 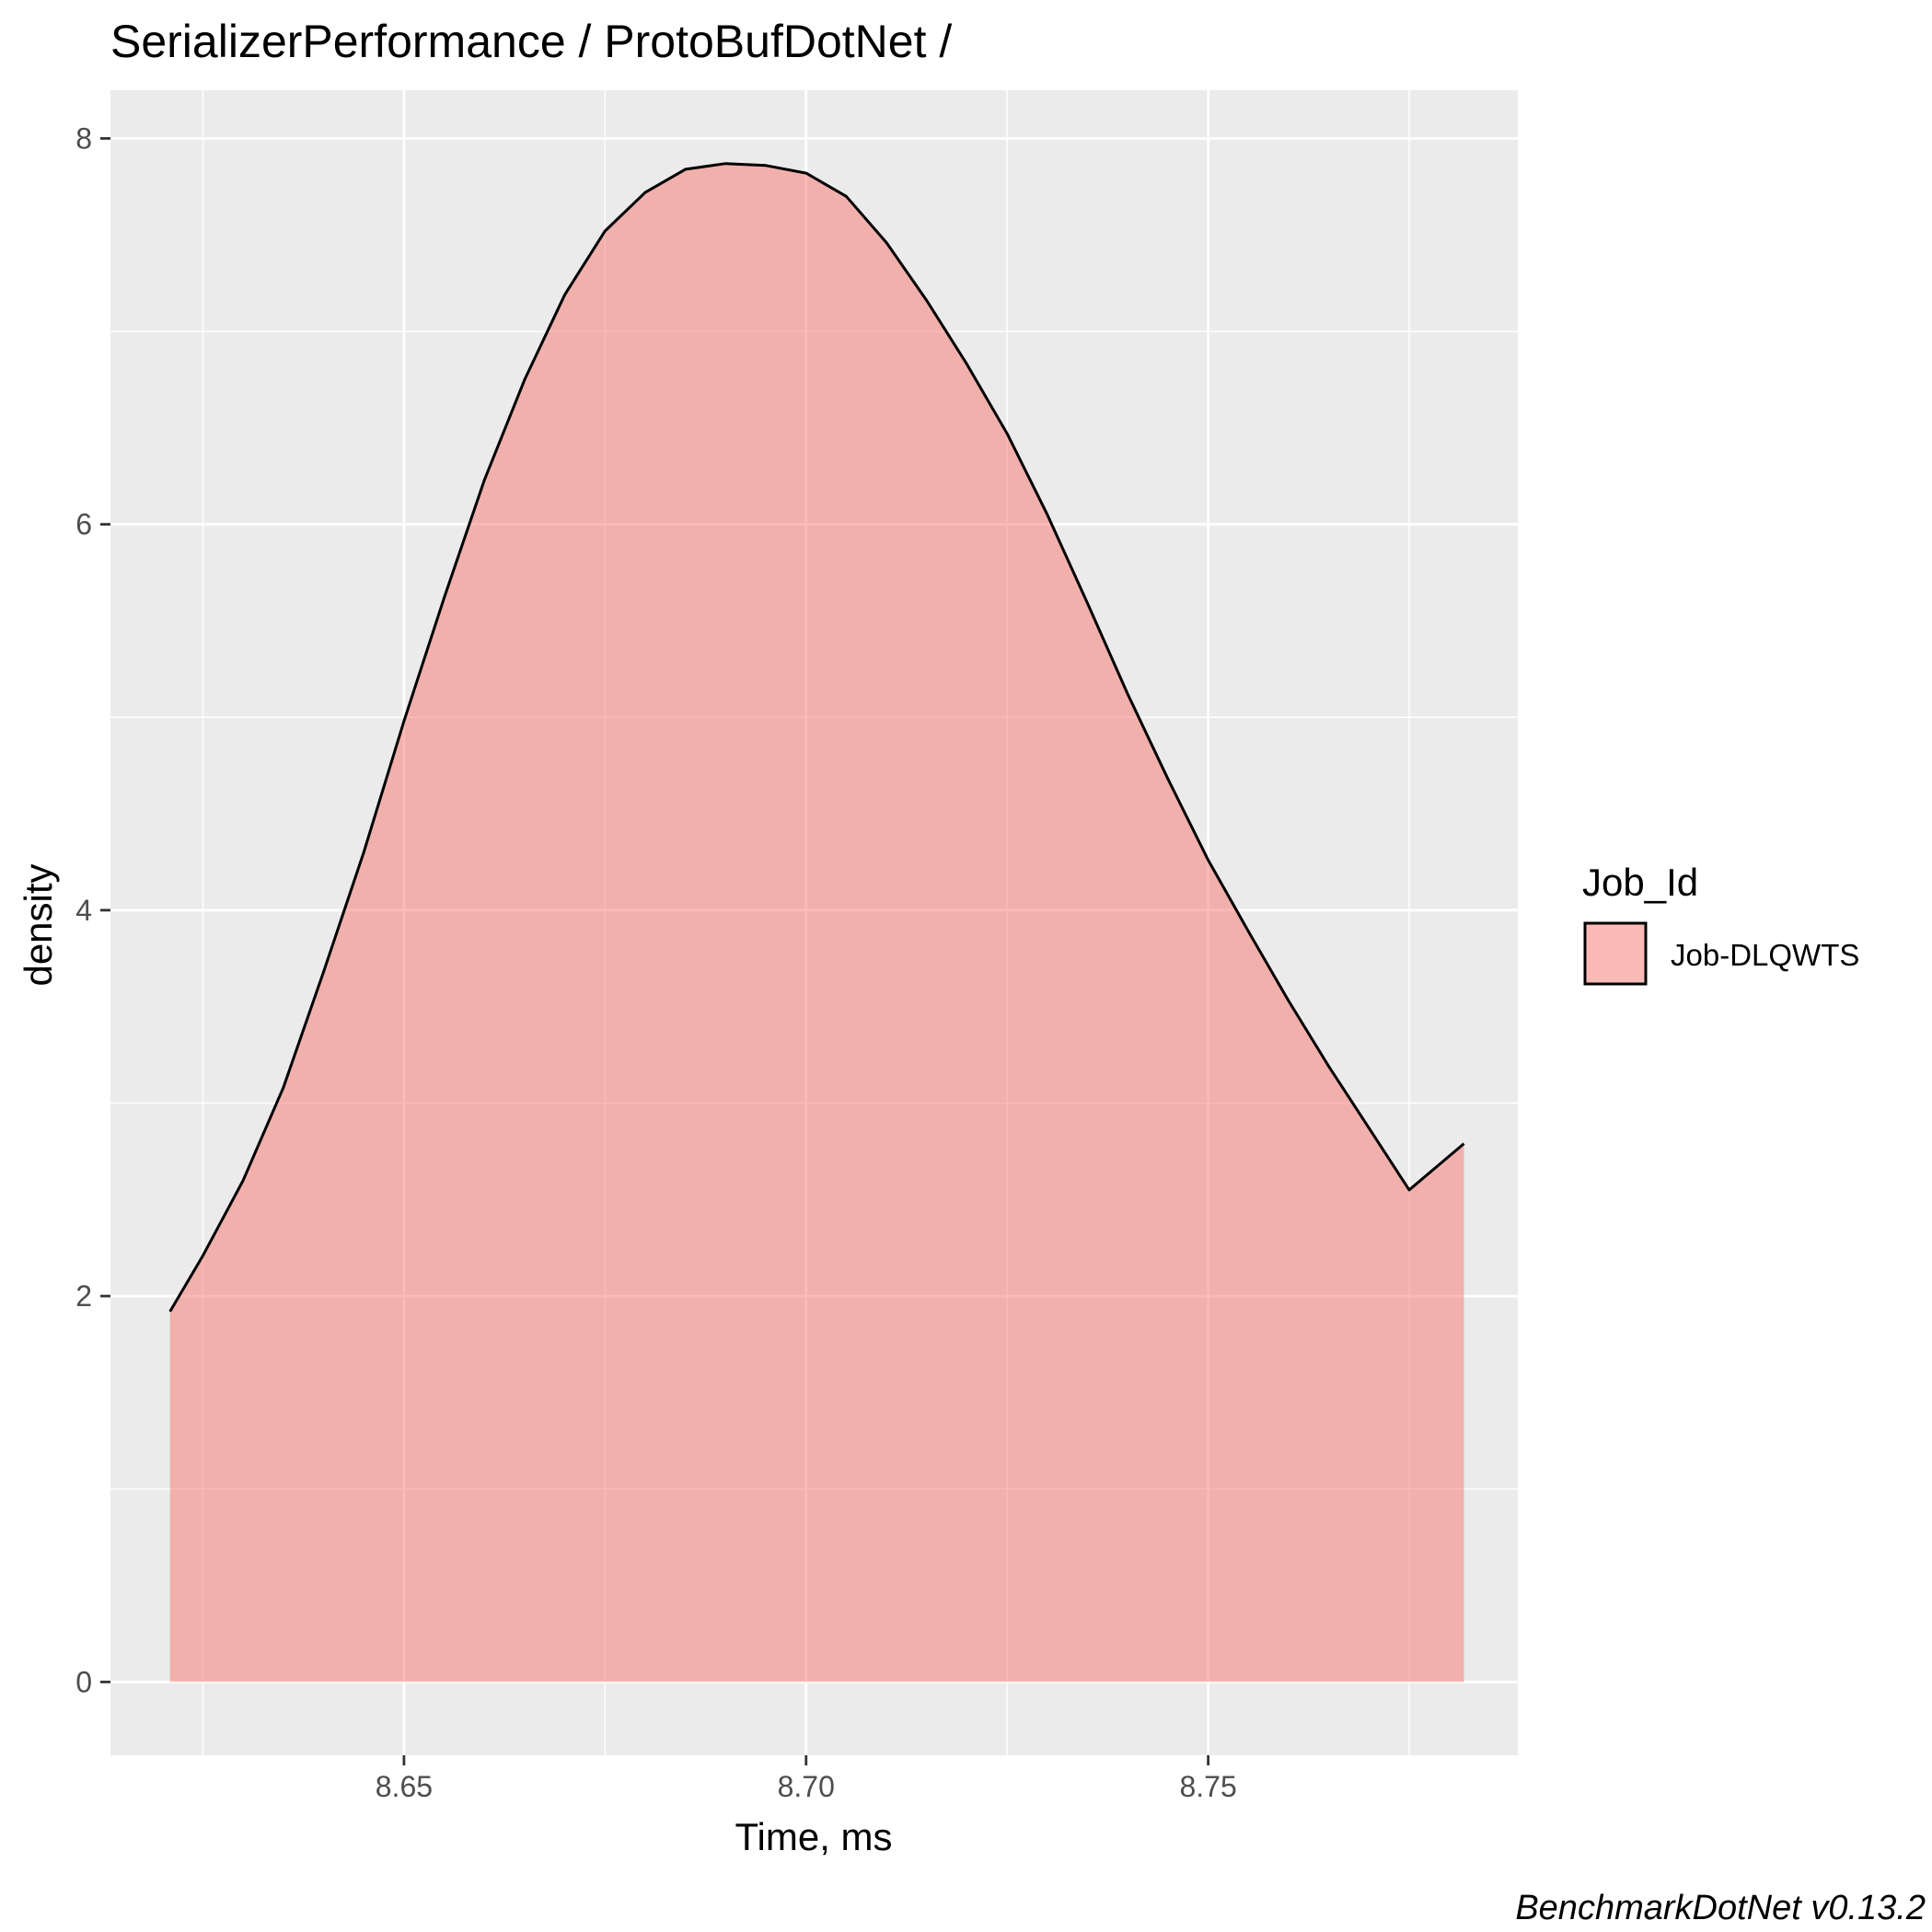 What do you see at coordinates (1615, 954) in the screenshot?
I see `legend-key-job-dlqwts` at bounding box center [1615, 954].